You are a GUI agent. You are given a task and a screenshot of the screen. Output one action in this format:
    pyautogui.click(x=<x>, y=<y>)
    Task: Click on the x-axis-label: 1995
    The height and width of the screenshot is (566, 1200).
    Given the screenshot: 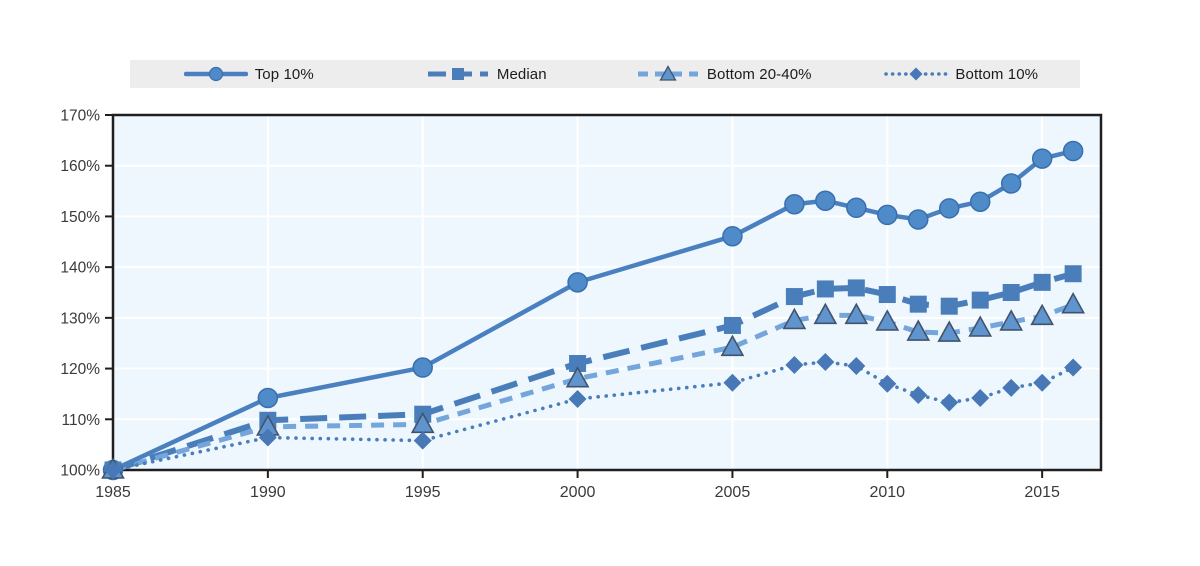 What is the action you would take?
    pyautogui.click(x=423, y=492)
    